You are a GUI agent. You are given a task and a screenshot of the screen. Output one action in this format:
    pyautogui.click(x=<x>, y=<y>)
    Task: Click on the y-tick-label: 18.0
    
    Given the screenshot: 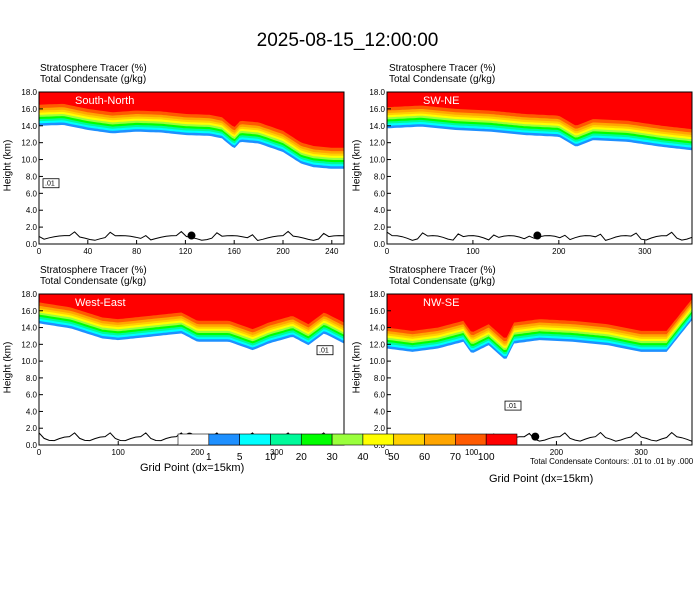 What is the action you would take?
    pyautogui.click(x=29, y=294)
    